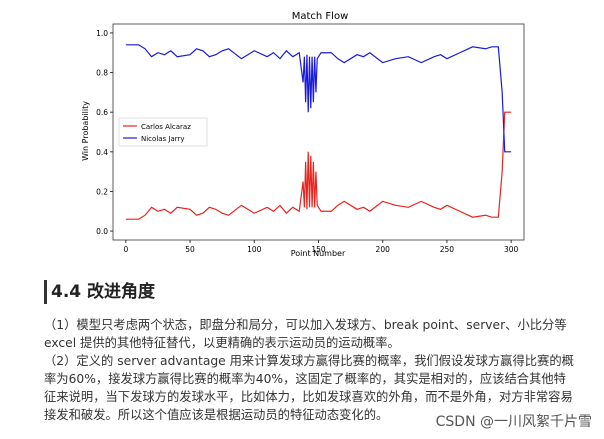 This screenshot has width=604, height=439. I want to click on legend-box, so click(163, 132).